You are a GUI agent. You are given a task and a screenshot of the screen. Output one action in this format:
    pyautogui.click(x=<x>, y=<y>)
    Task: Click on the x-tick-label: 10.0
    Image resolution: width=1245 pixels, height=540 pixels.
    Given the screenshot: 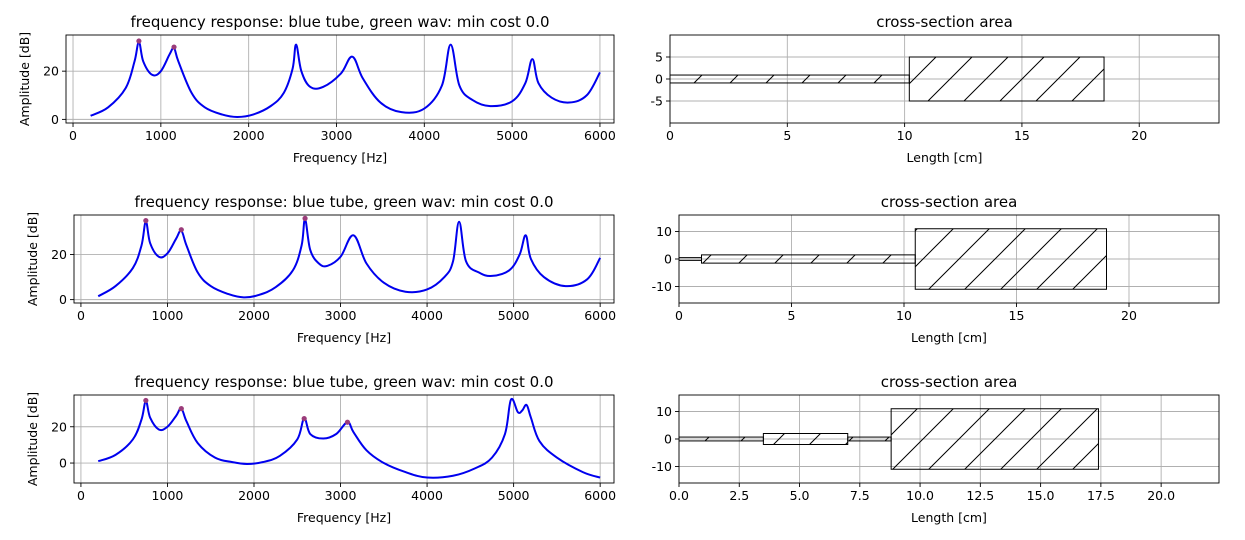 What is the action you would take?
    pyautogui.click(x=920, y=495)
    